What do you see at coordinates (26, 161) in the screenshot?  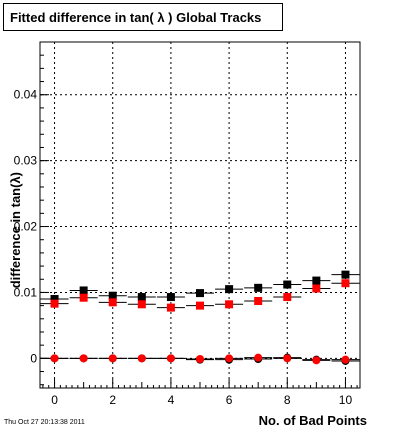 I see `y-tick-label: 0.03` at bounding box center [26, 161].